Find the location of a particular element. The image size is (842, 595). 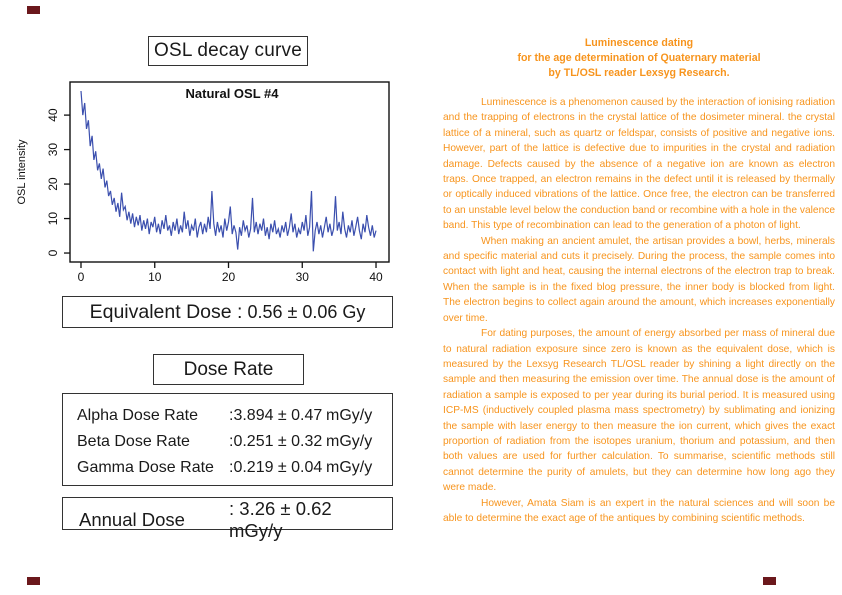

alpha-dose-rate-unit: mGy/y is located at coordinates (349, 415).